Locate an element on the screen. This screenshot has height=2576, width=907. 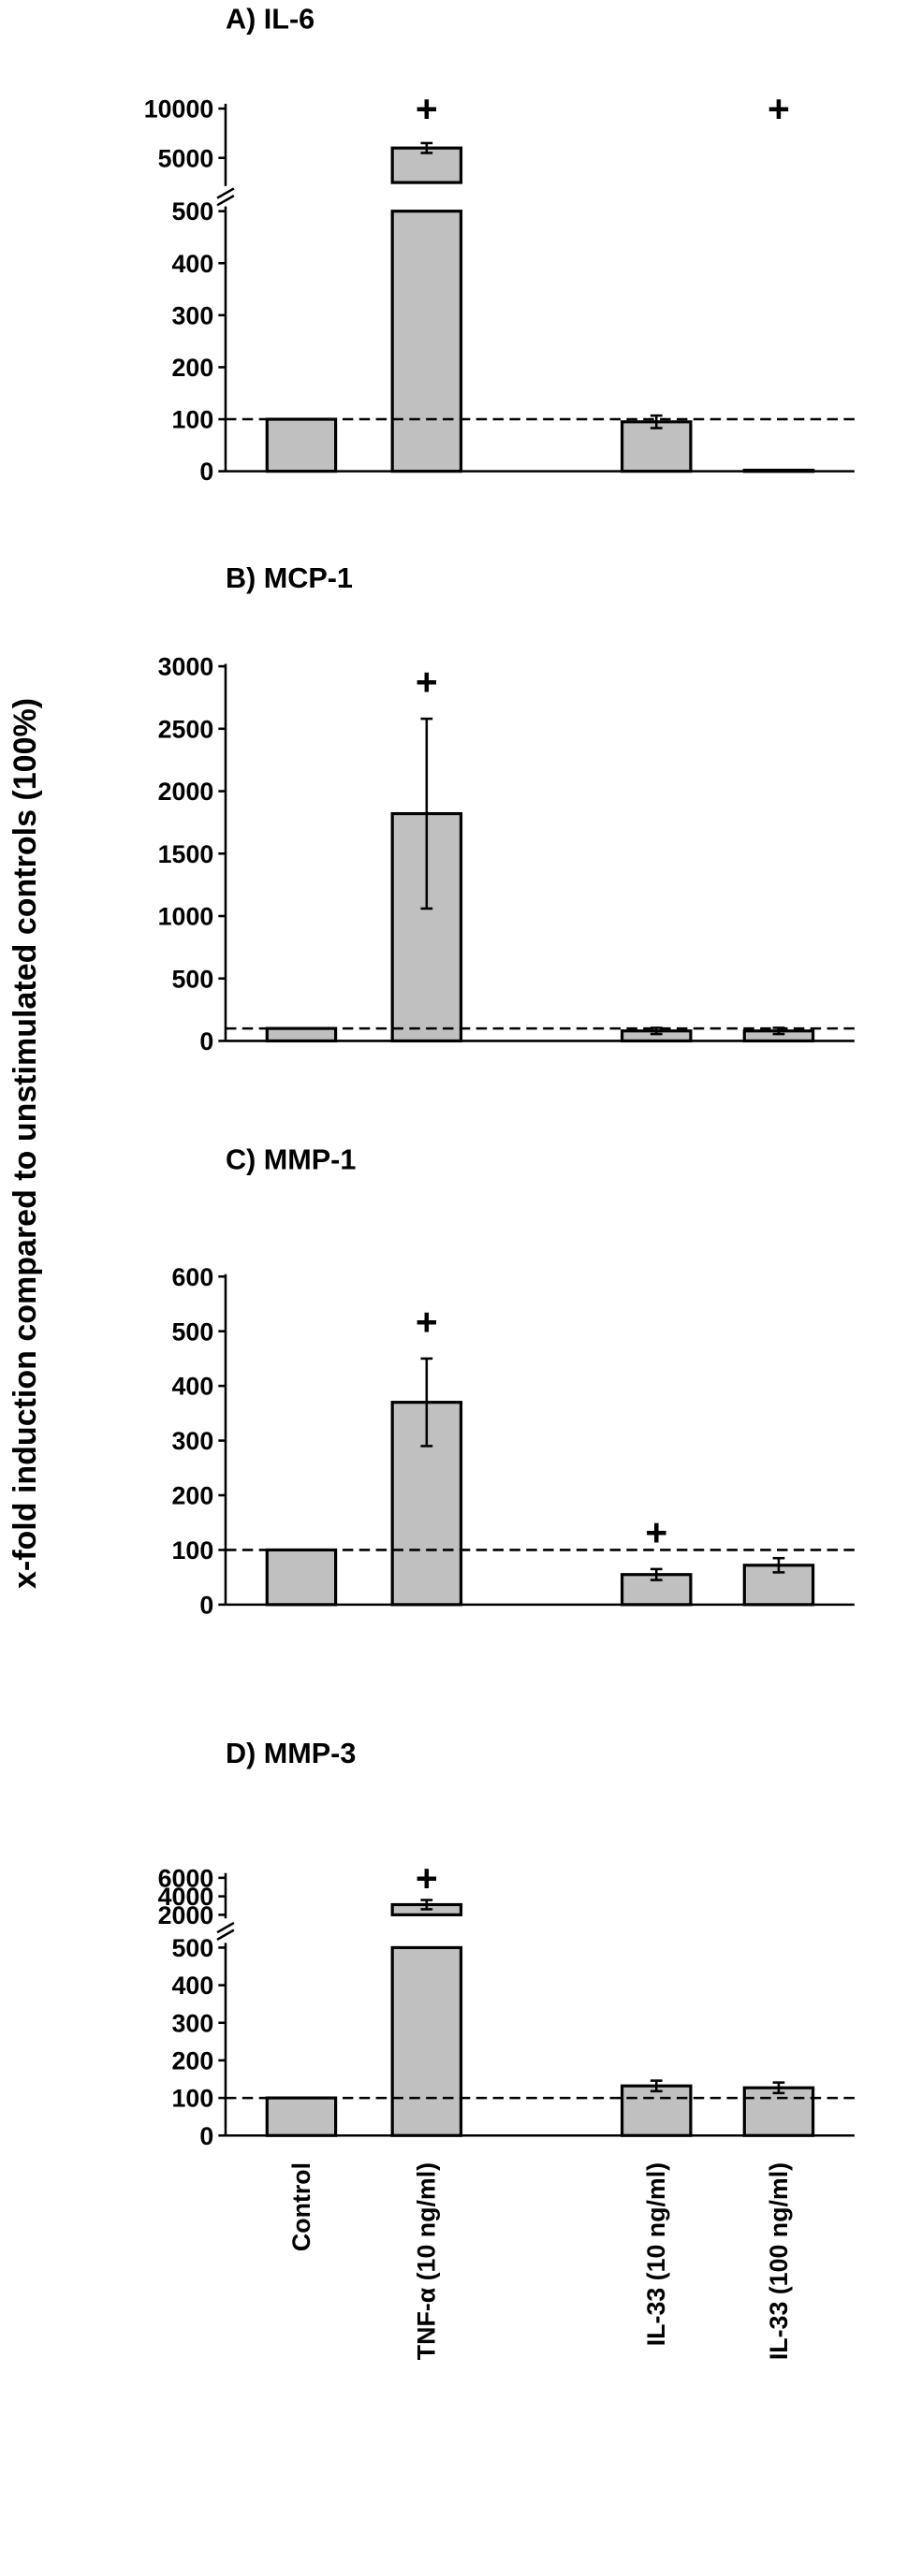
x-category-label: IL-33 (100 ng/ml) is located at coordinates (779, 2261).